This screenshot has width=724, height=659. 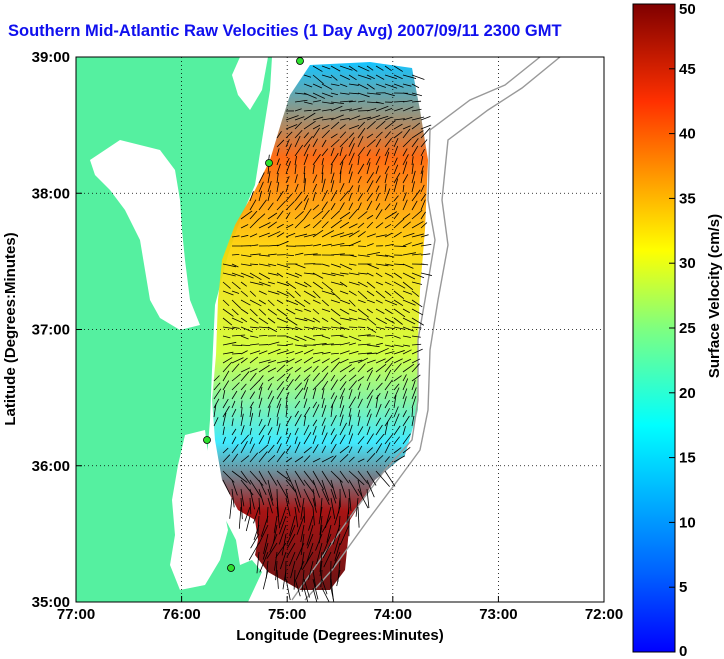 What do you see at coordinates (687, 458) in the screenshot?
I see `colorbar-tick-label: 15` at bounding box center [687, 458].